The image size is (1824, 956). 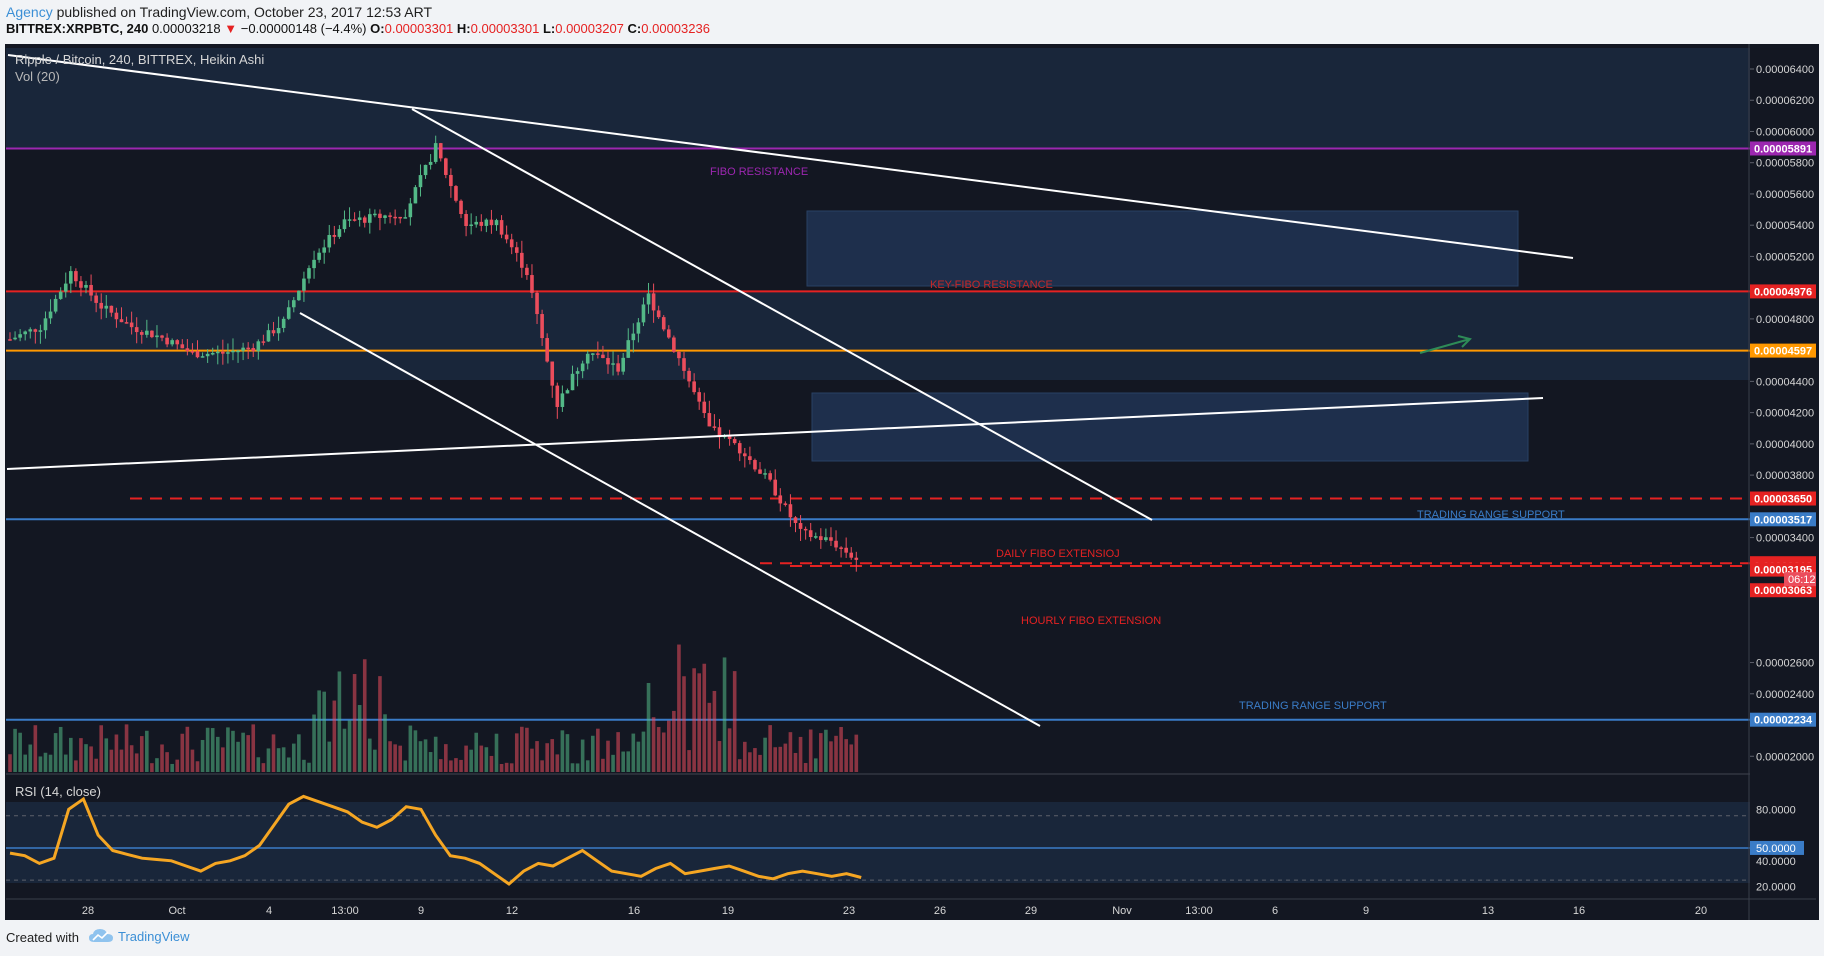 What do you see at coordinates (1802, 580) in the screenshot?
I see `countdown-label: 06:12` at bounding box center [1802, 580].